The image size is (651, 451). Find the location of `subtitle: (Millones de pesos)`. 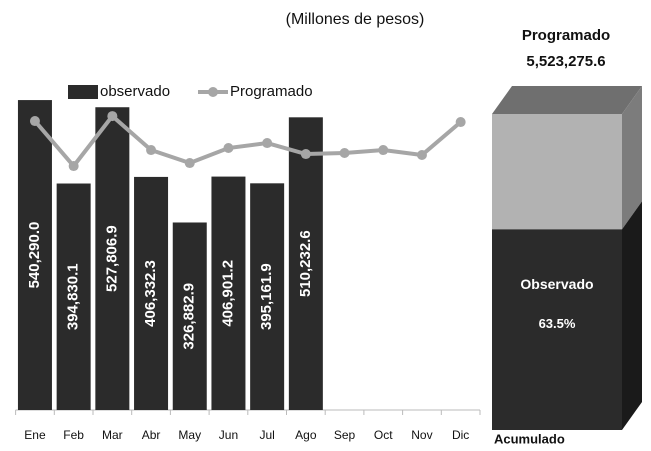

subtitle: (Millones de pesos) is located at coordinates (355, 19).